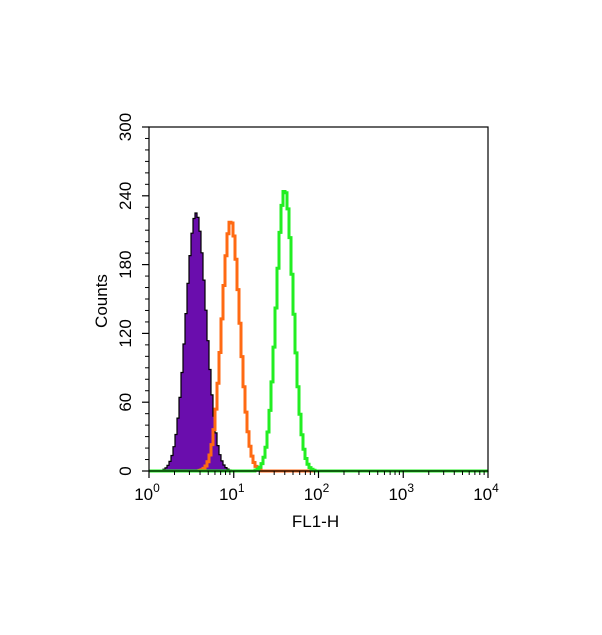 This screenshot has width=602, height=635. What do you see at coordinates (315, 521) in the screenshot?
I see `x-axis-title: FL1-H` at bounding box center [315, 521].